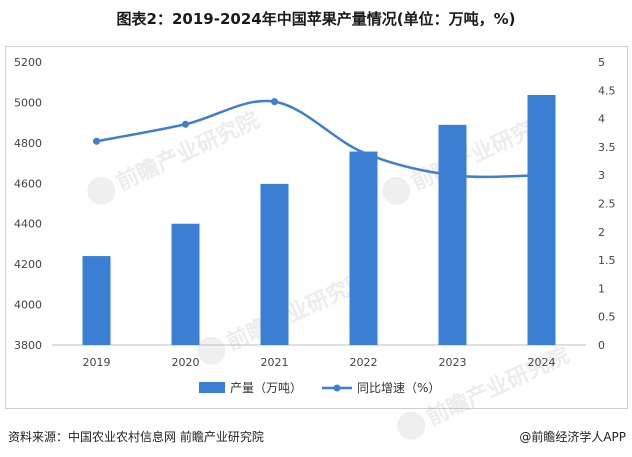 This screenshot has width=632, height=457. What do you see at coordinates (212, 387) in the screenshot?
I see `legend-bar-swatch` at bounding box center [212, 387].